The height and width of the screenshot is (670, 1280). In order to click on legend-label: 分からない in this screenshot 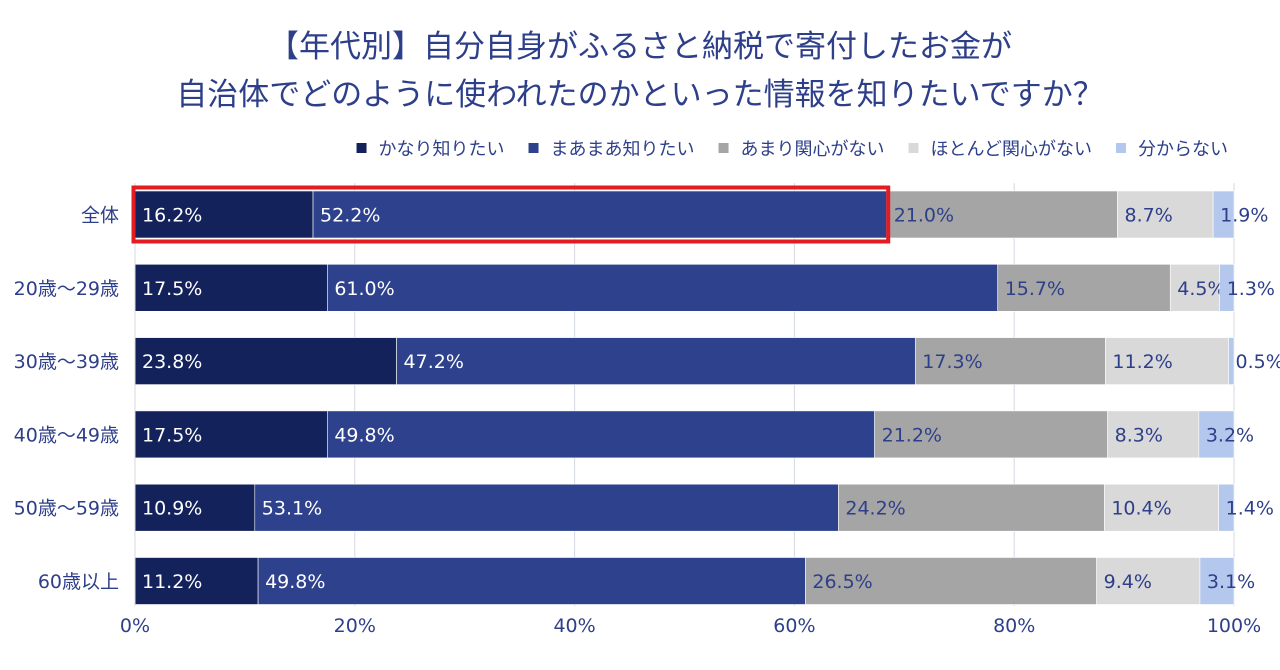, I will do `click(1183, 149)`.